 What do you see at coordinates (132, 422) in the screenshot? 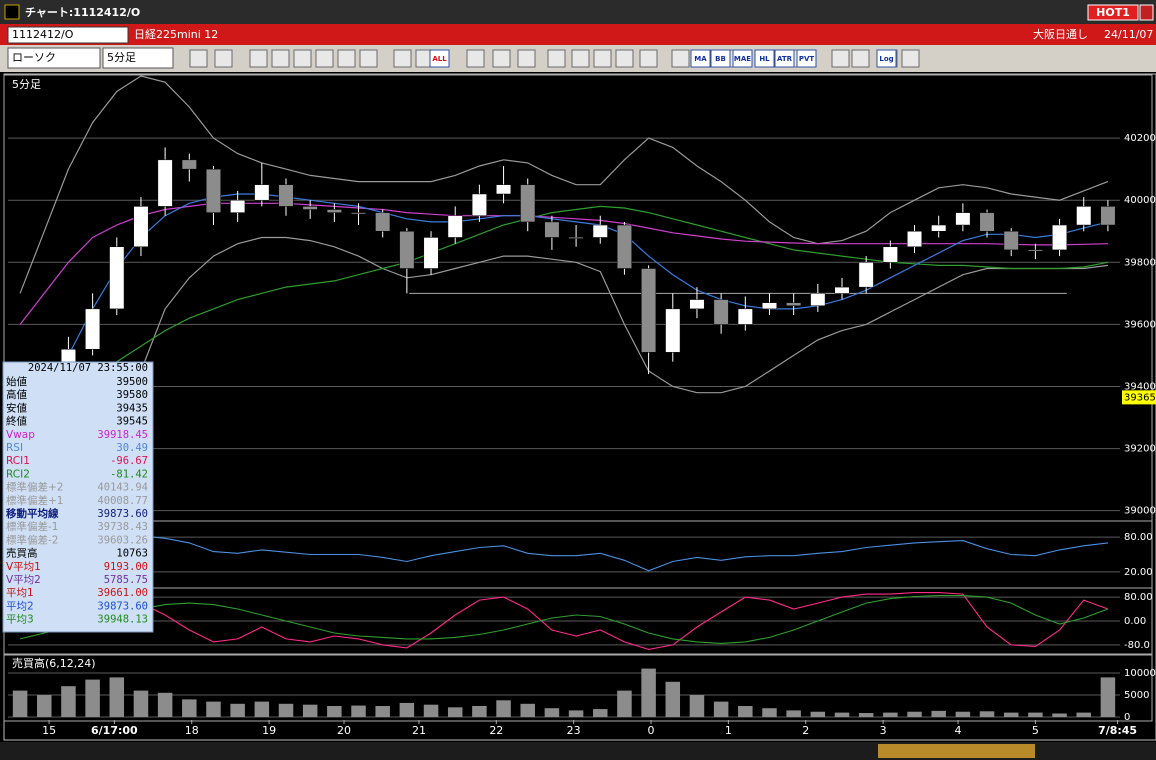
I see `info-value: 39545` at bounding box center [132, 422].